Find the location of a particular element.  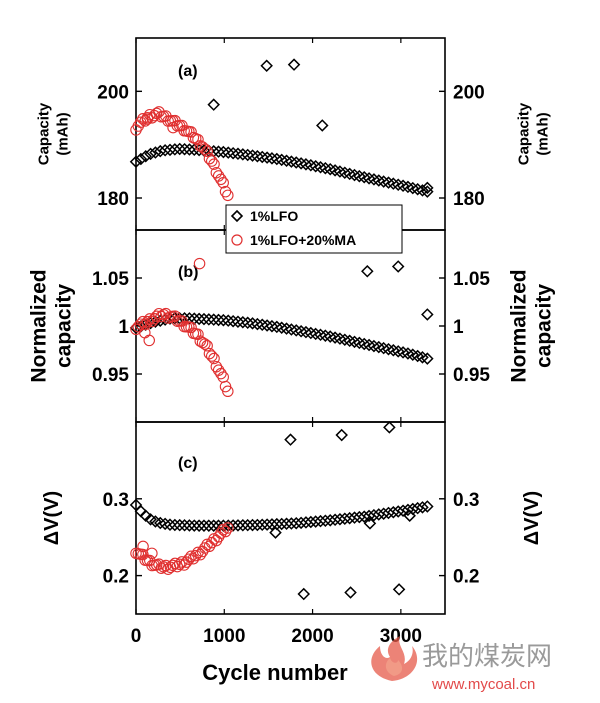

y-tick-label-right: 180 is located at coordinates (469, 199).